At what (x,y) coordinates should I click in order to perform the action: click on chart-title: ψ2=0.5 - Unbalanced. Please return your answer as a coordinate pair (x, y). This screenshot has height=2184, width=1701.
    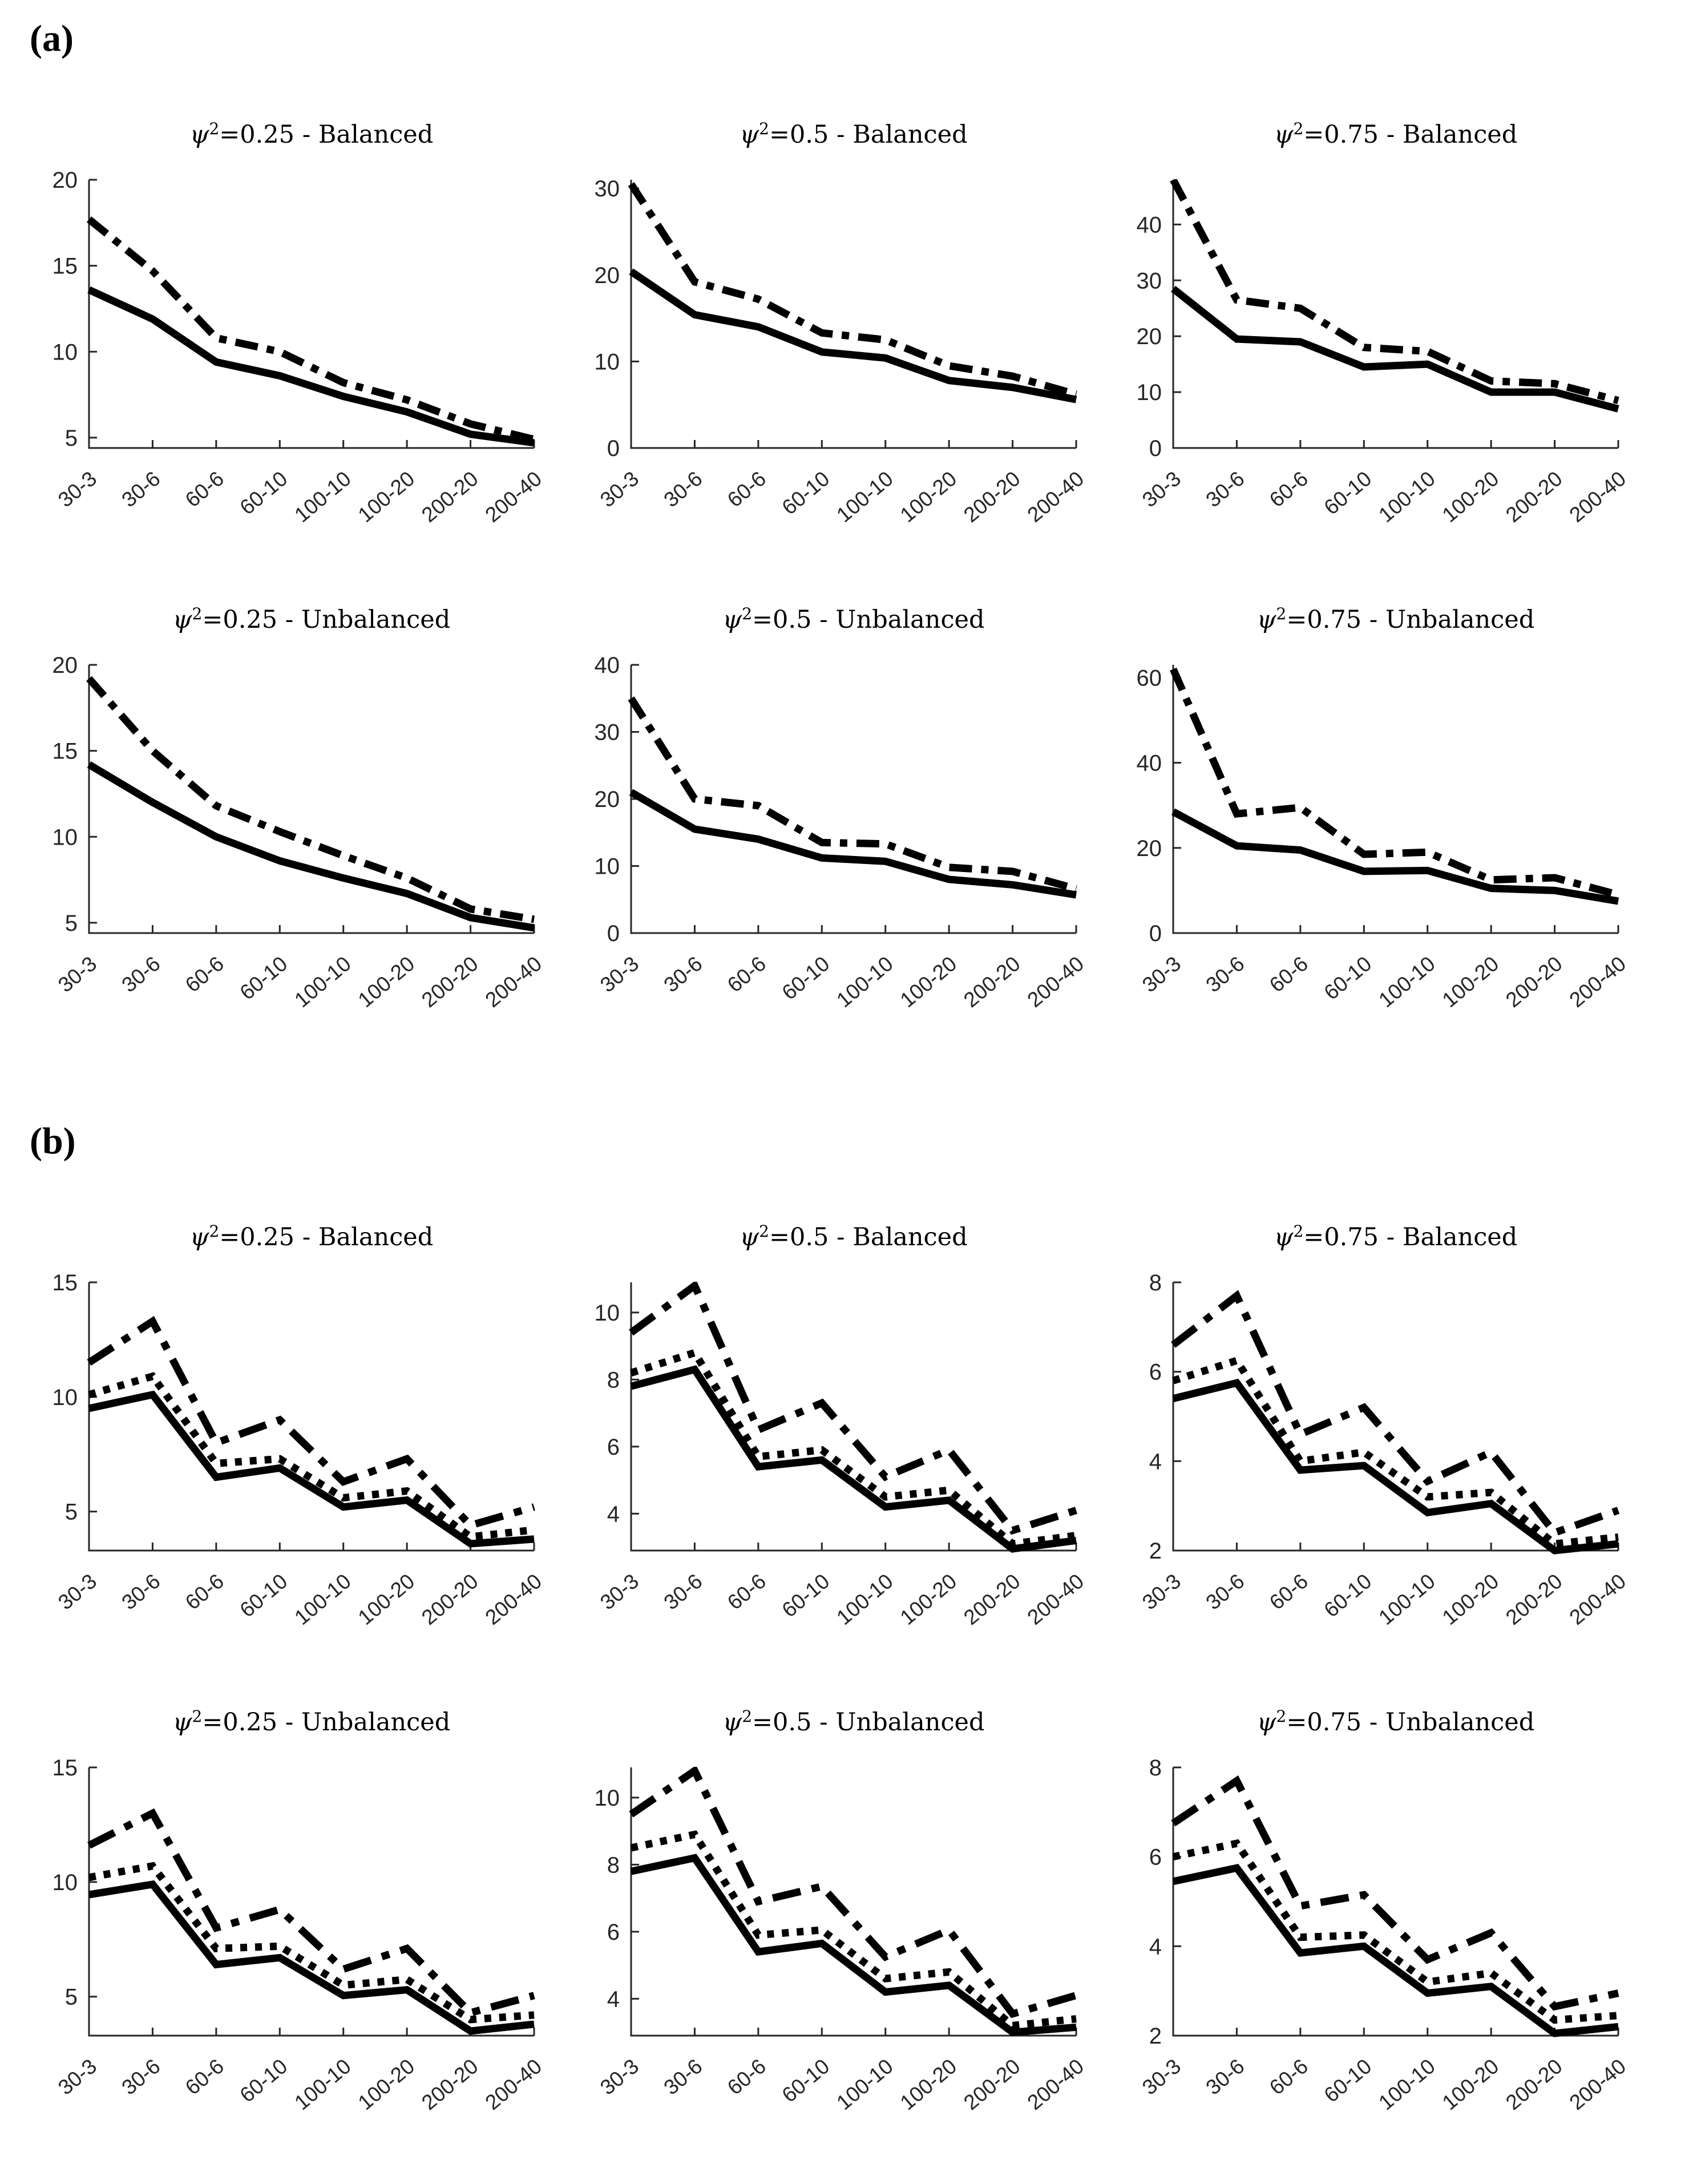
    Looking at the image, I should click on (853, 619).